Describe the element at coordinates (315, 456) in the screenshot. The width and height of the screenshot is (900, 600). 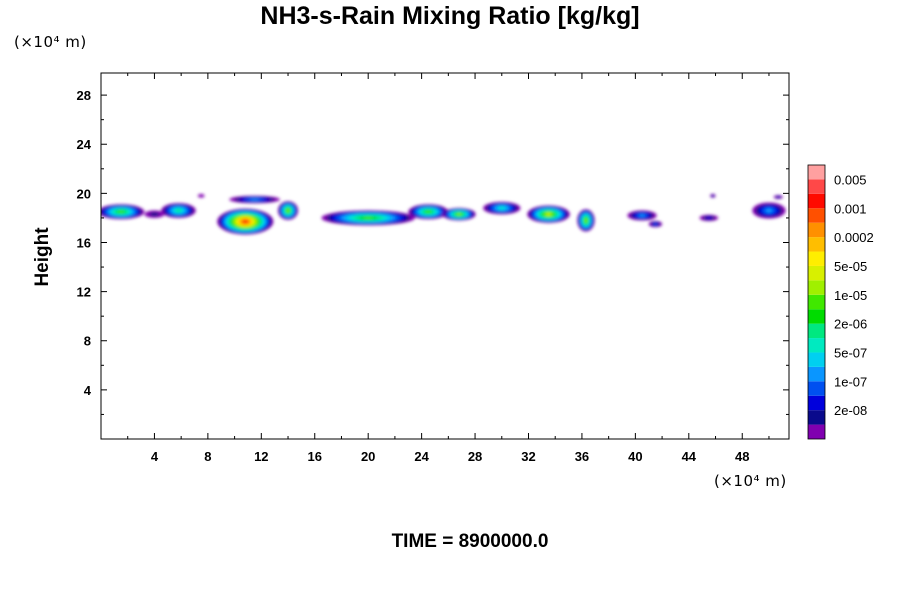
I see `x-tick-label: 16` at that location.